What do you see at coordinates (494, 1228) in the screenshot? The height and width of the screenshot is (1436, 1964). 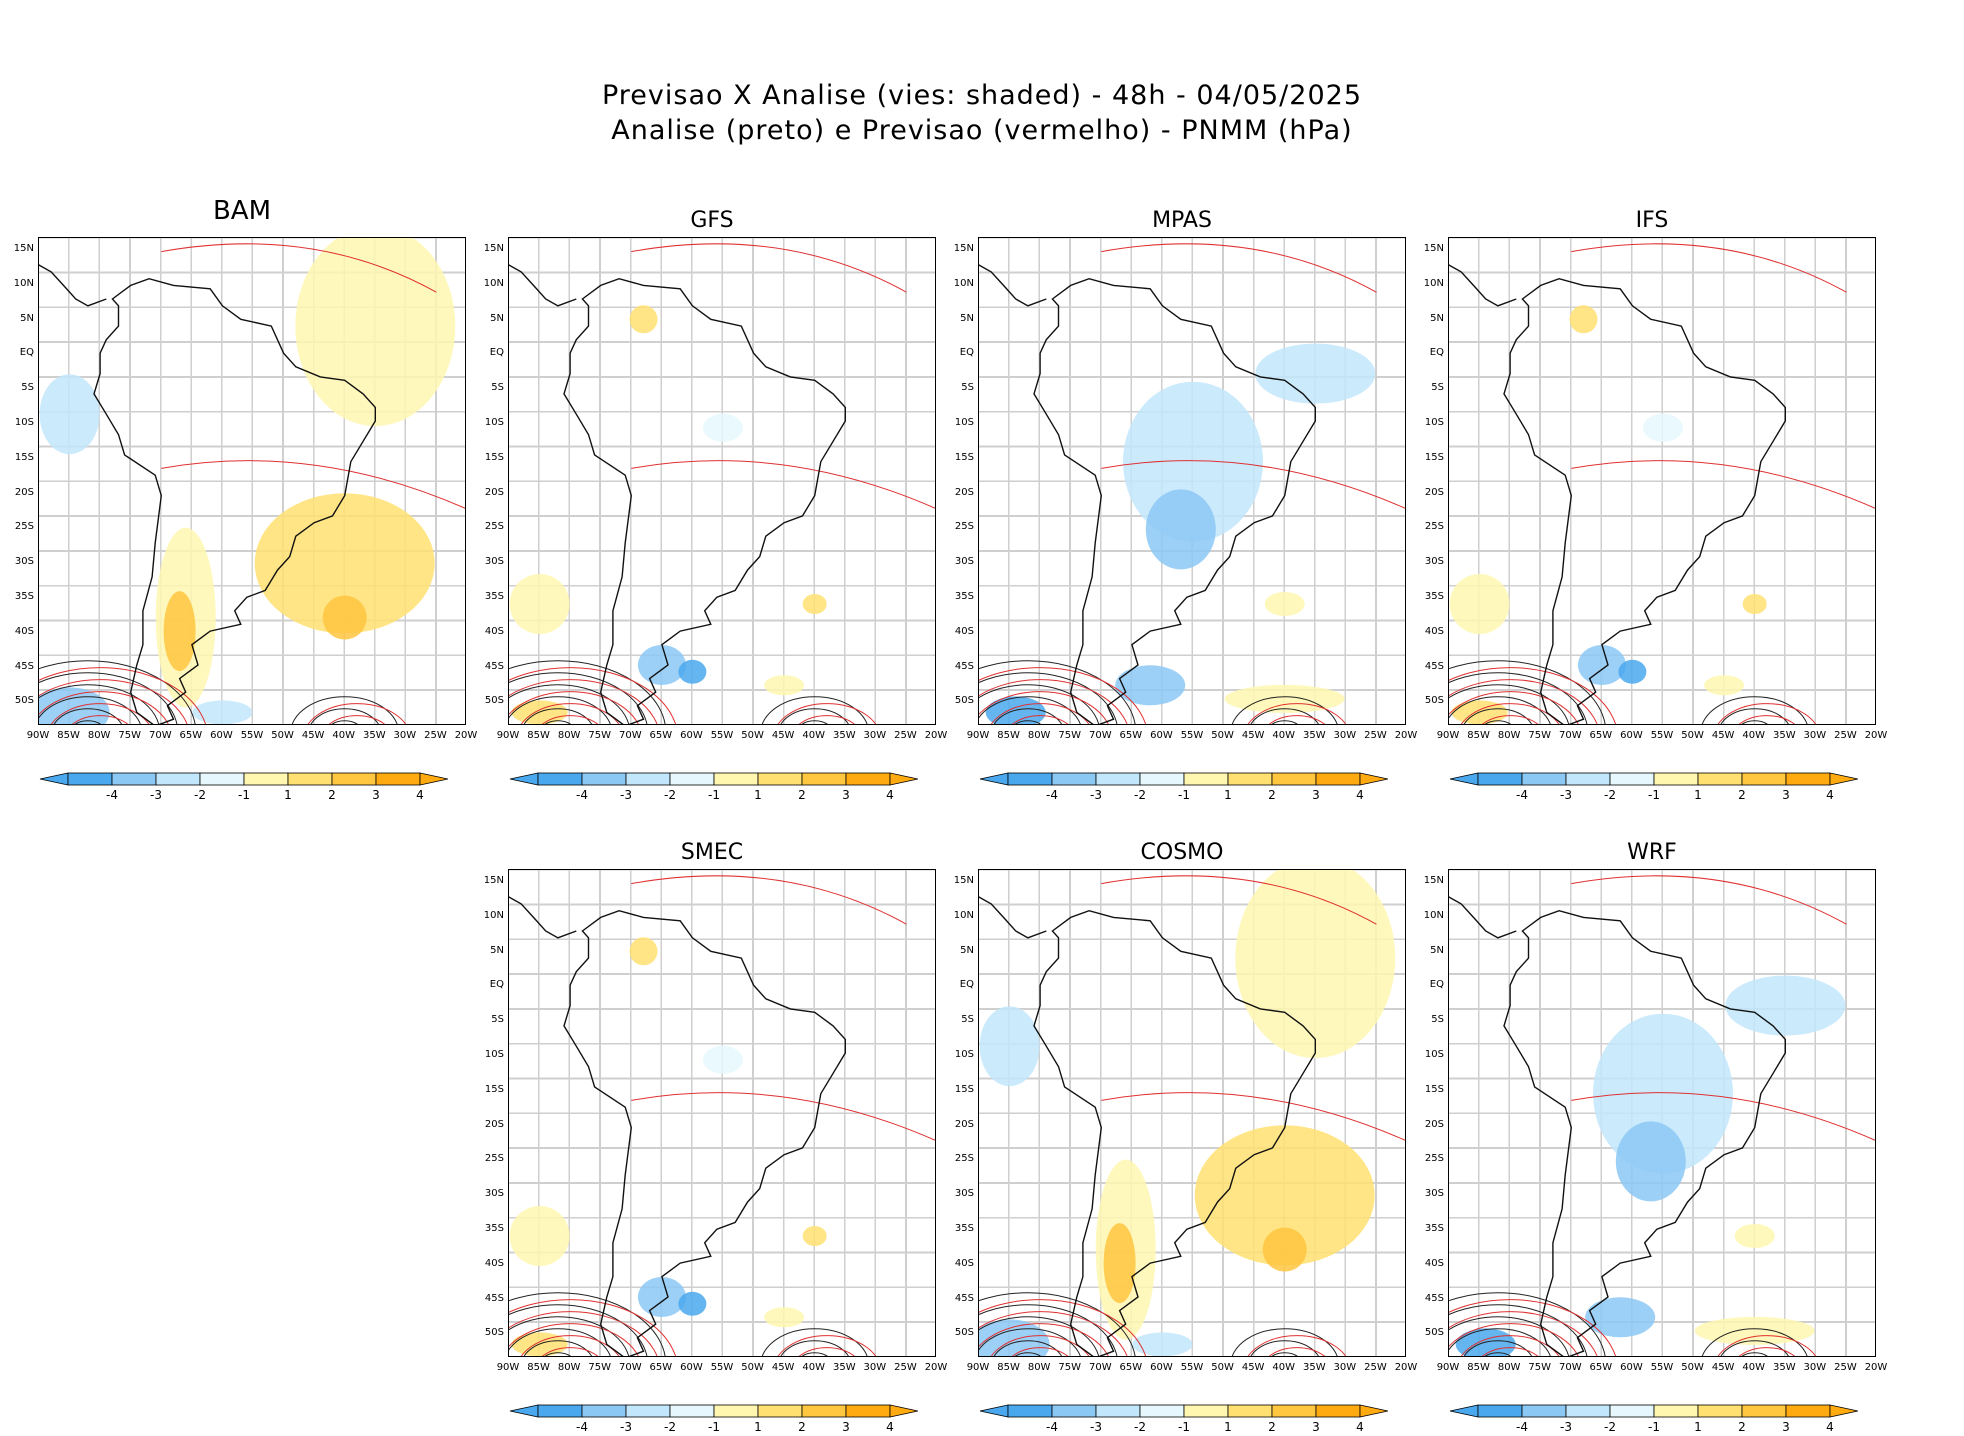 I see `lat-tick-label: 35S` at bounding box center [494, 1228].